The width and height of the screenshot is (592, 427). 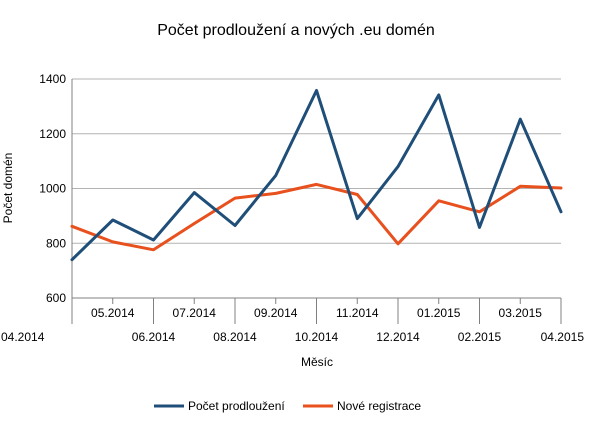 What do you see at coordinates (23, 337) in the screenshot?
I see `x-tick-label: 04.2014` at bounding box center [23, 337].